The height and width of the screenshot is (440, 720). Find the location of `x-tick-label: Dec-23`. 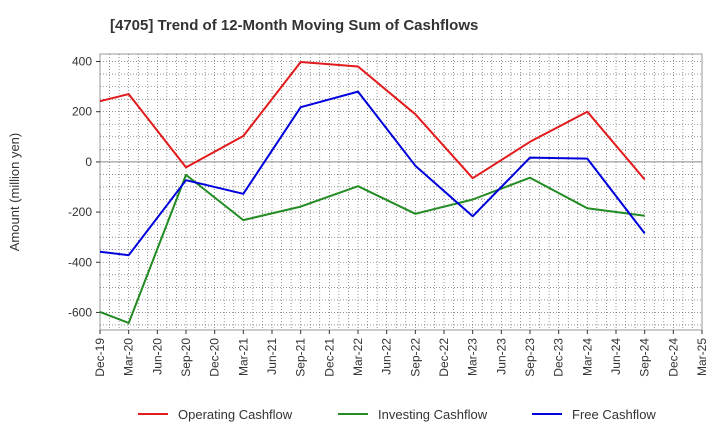

x-tick-label: Dec-23 is located at coordinates (559, 357).